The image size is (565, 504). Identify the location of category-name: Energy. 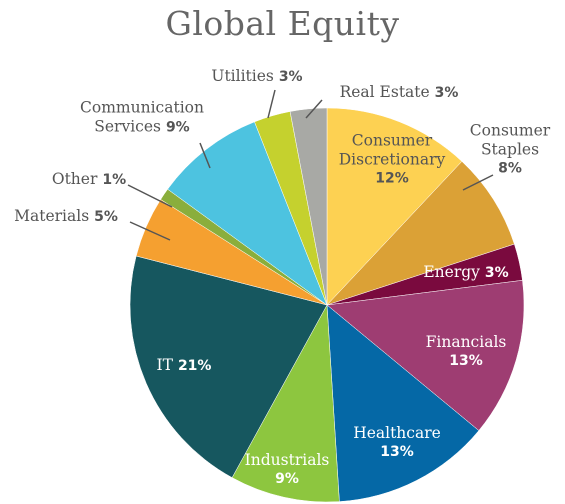
(451, 272).